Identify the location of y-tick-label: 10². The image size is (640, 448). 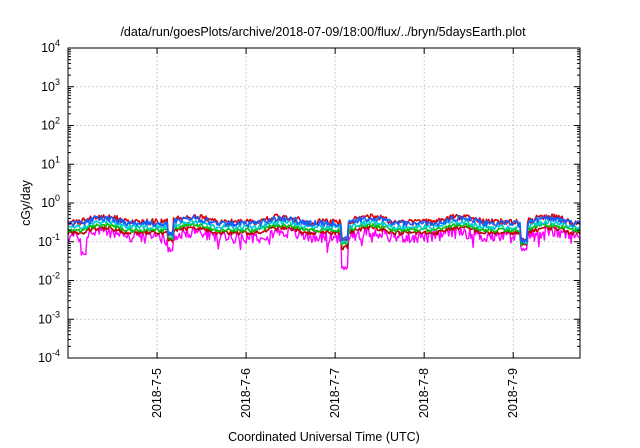
(50, 124).